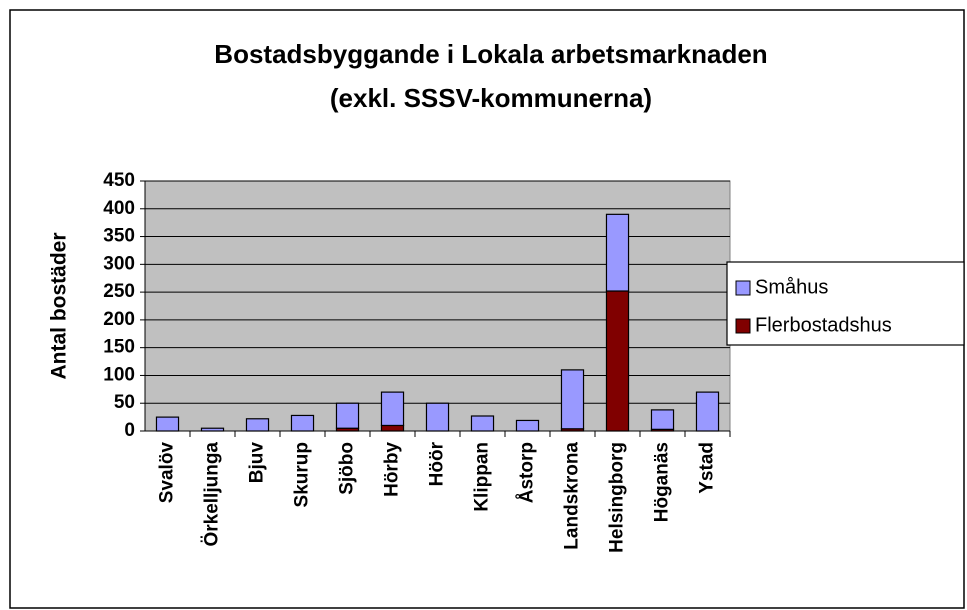 The height and width of the screenshot is (610, 967). I want to click on chart-title: (exkl. SSSV-kommunerna), so click(491, 98).